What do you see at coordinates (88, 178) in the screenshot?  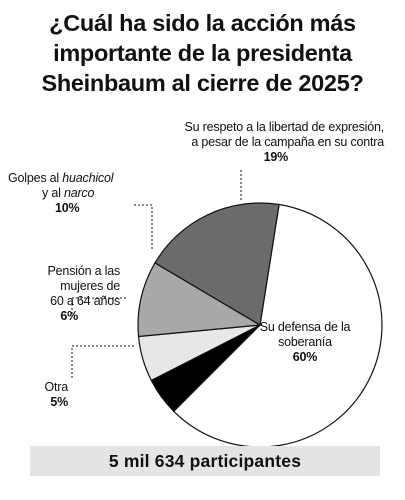 I see `label-golpes-emphasis-1: huachicol` at bounding box center [88, 178].